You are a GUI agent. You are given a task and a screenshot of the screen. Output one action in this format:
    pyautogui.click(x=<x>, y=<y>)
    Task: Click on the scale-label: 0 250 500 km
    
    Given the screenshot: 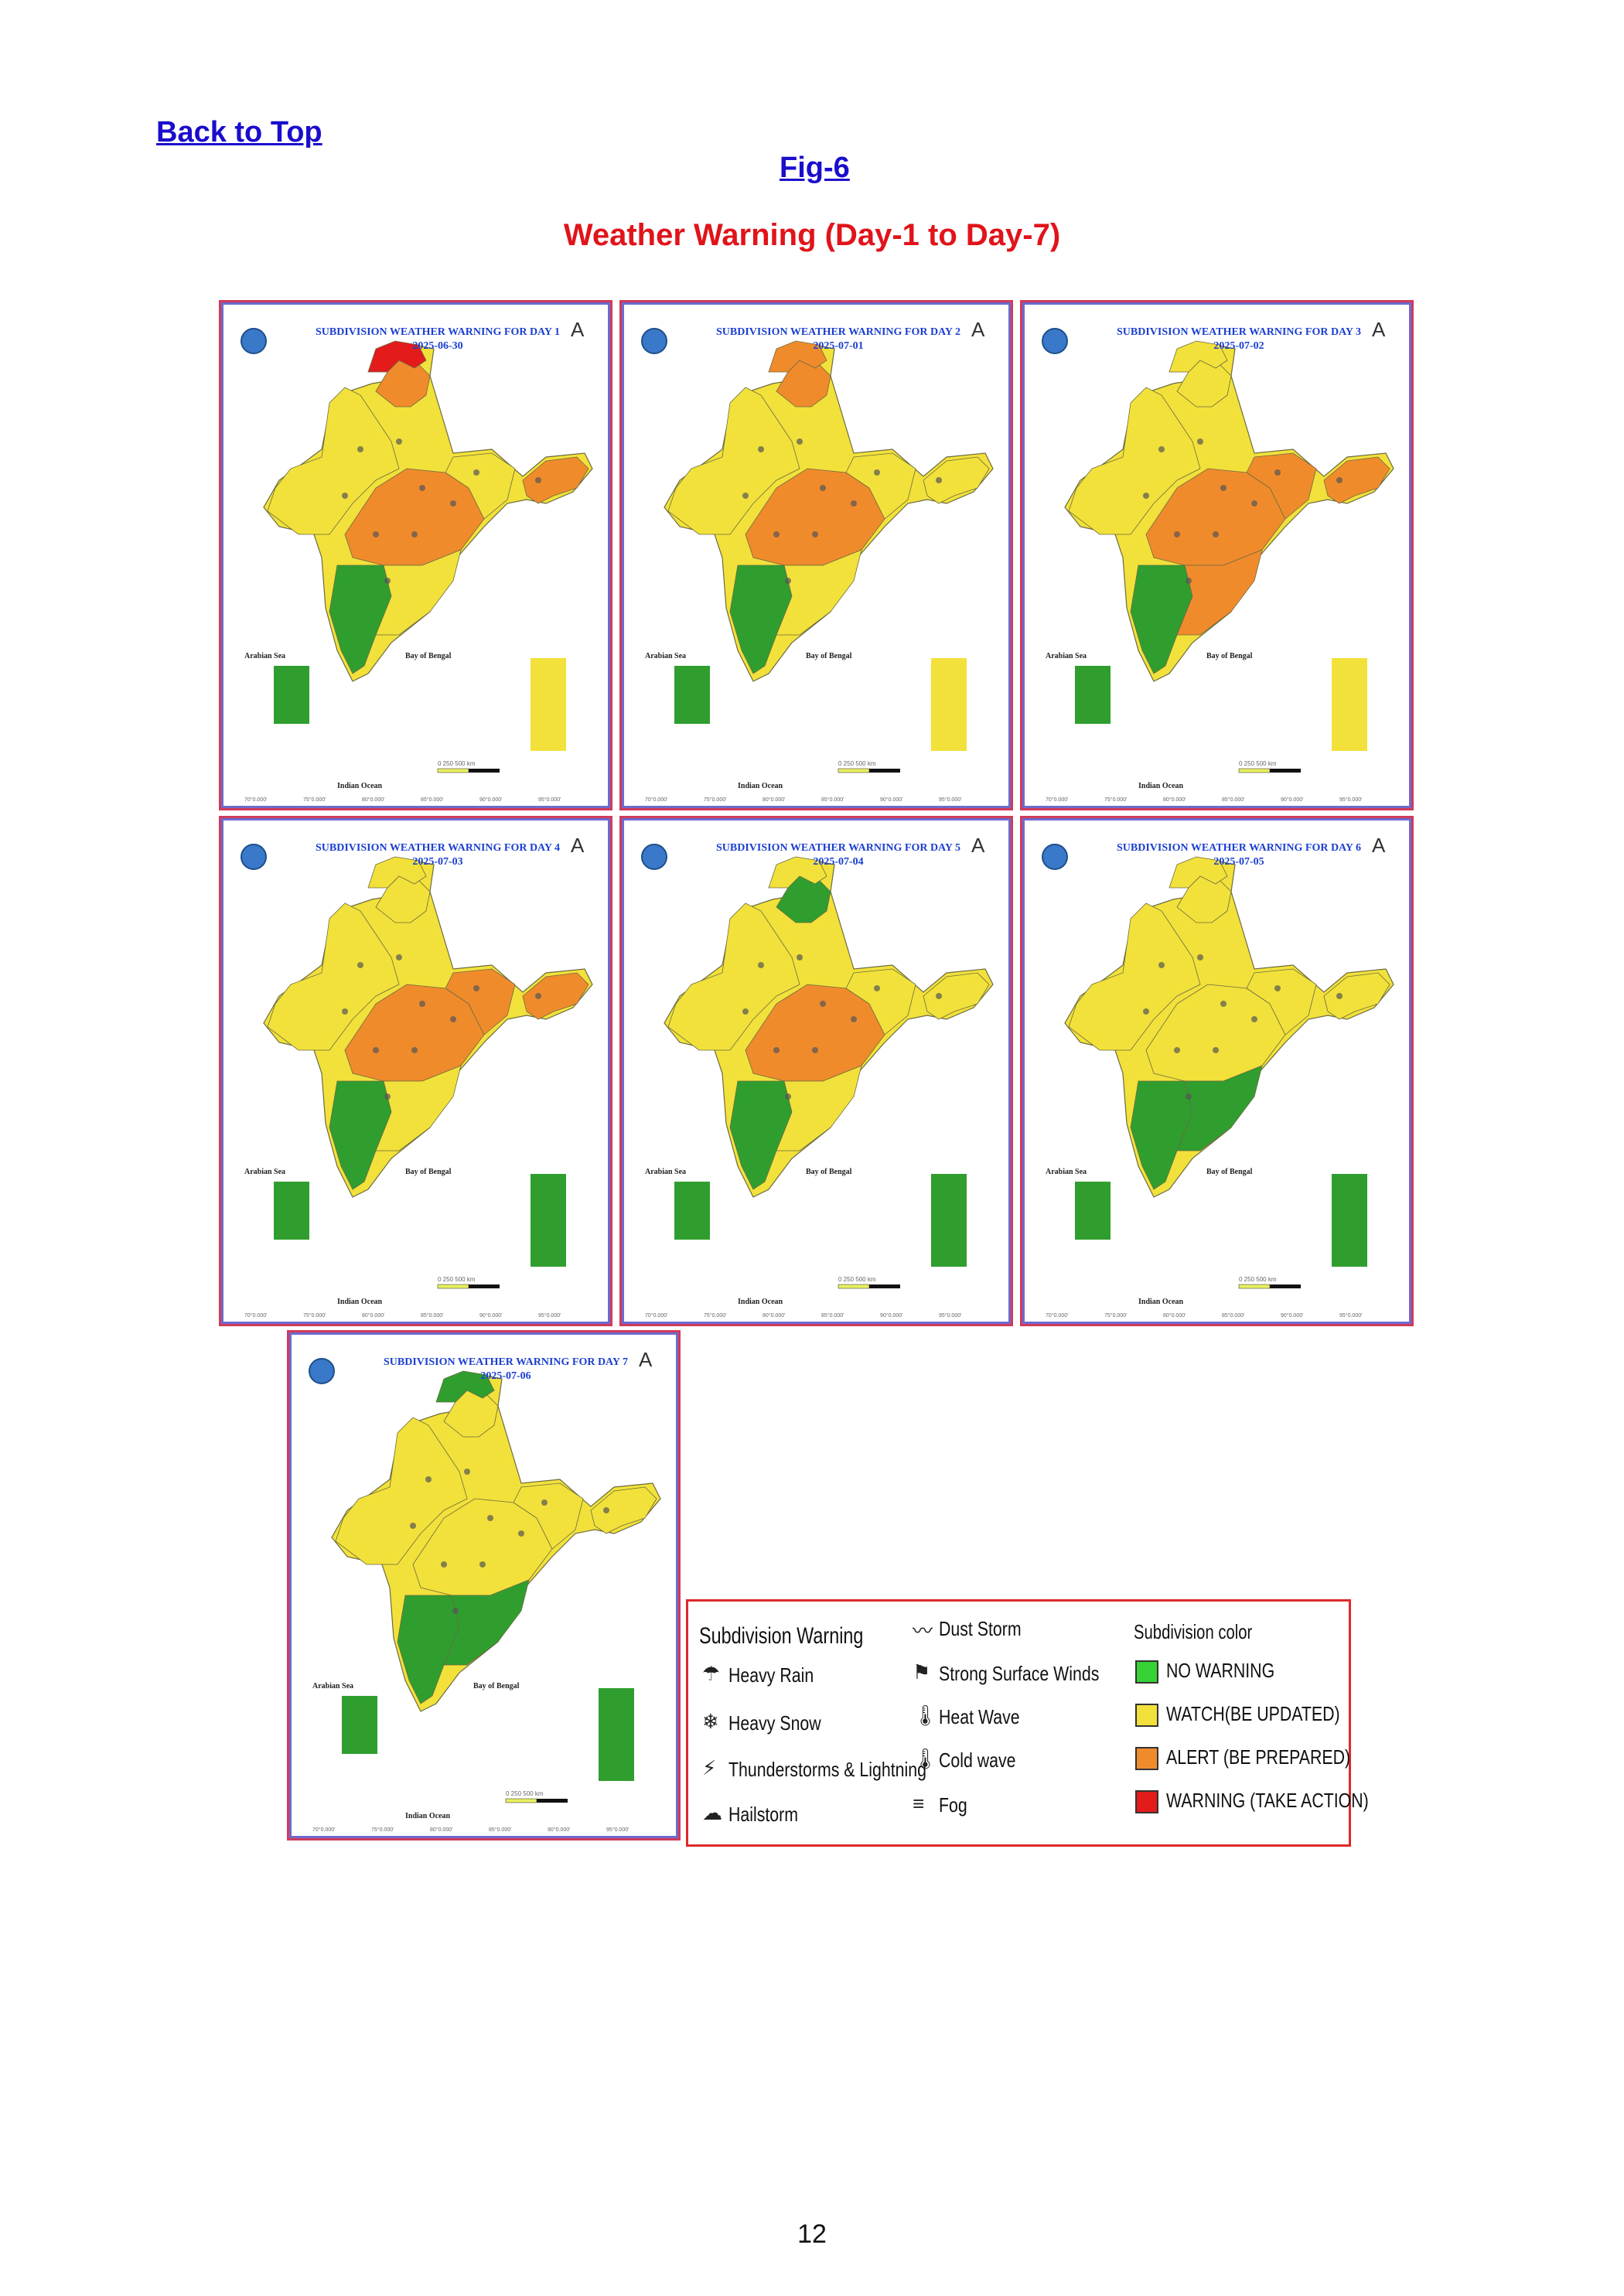 What is the action you would take?
    pyautogui.click(x=457, y=763)
    